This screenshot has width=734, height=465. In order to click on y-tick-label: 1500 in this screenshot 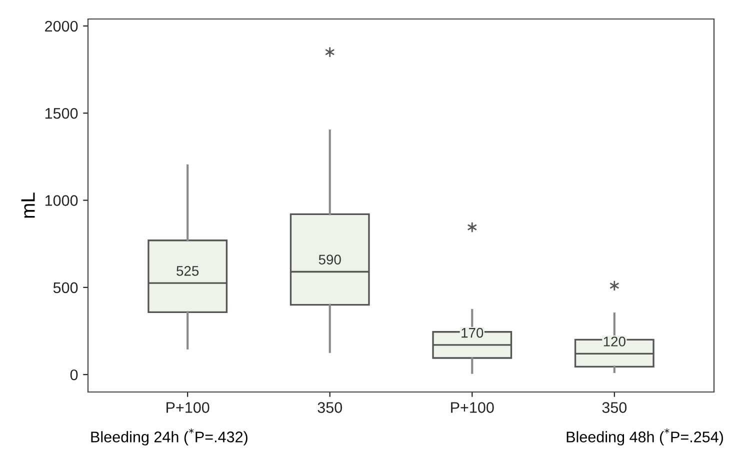, I will do `click(61, 113)`.